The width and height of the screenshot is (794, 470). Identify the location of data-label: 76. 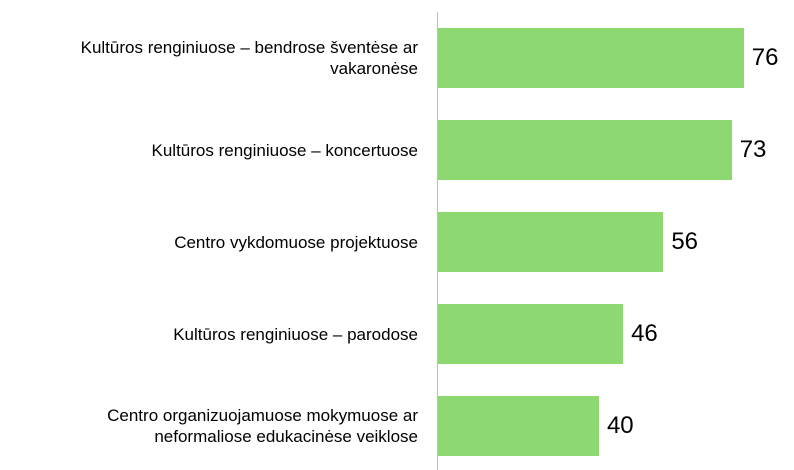
(765, 57).